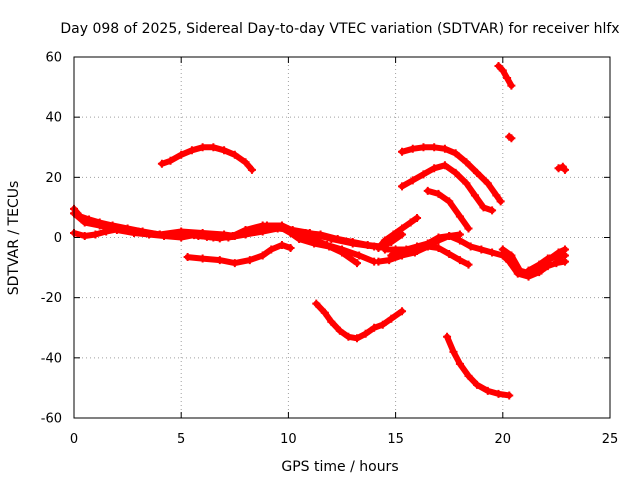 The width and height of the screenshot is (640, 480). What do you see at coordinates (503, 439) in the screenshot?
I see `x-tick-label: 20` at bounding box center [503, 439].